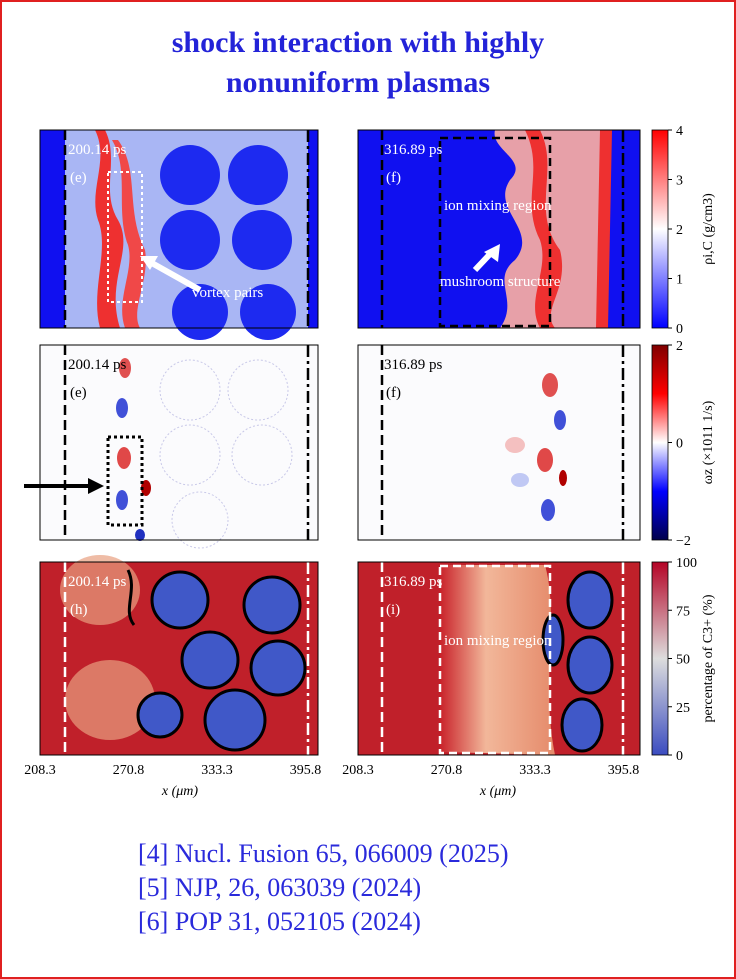 This screenshot has width=736, height=979. Describe the element at coordinates (393, 610) in the screenshot. I see `panel-label: (i)` at that location.